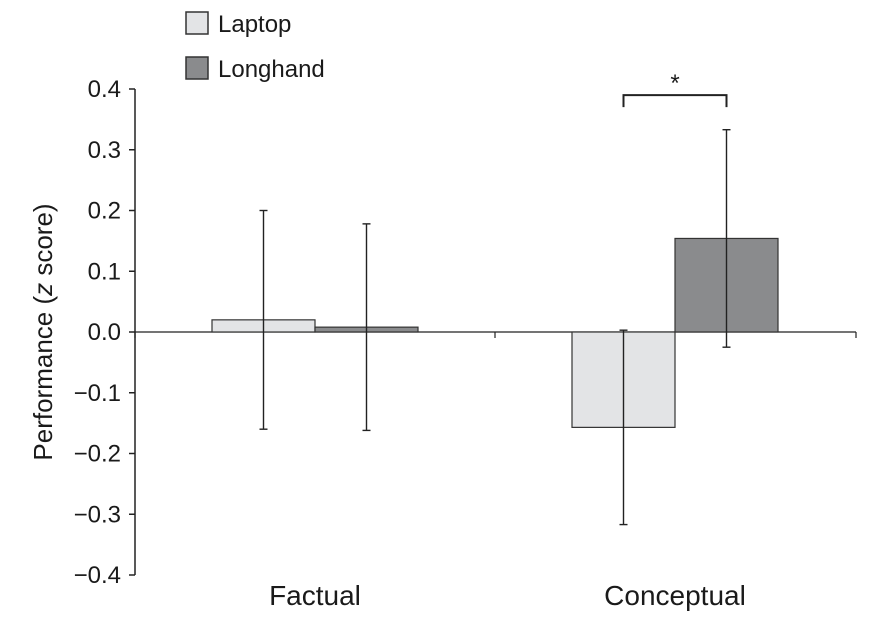  I want to click on category-label-conceptual: Conceptual, so click(675, 595).